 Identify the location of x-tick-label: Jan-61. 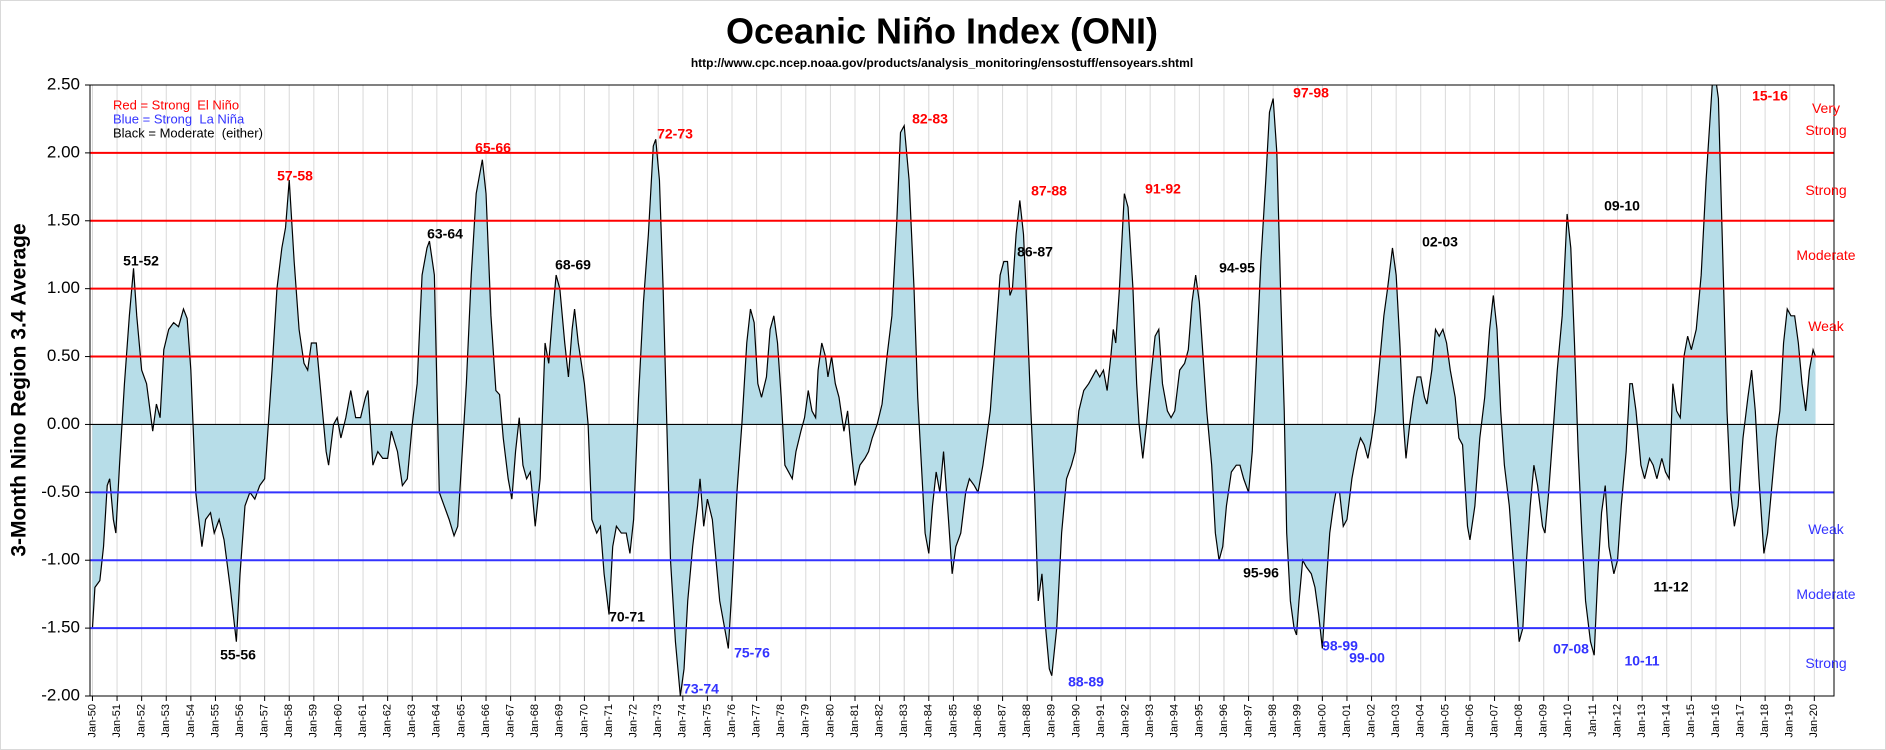
(363, 721).